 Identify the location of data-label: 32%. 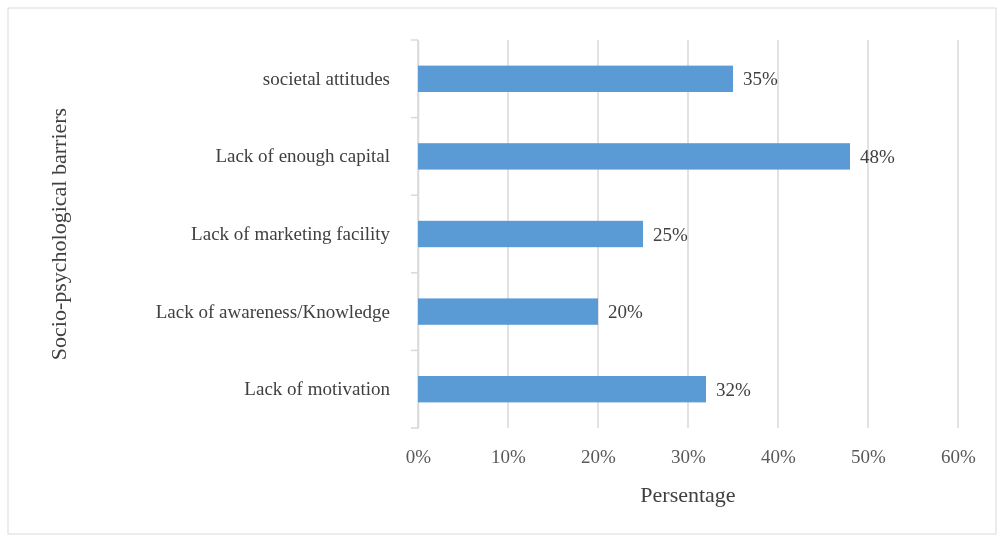
(733, 389).